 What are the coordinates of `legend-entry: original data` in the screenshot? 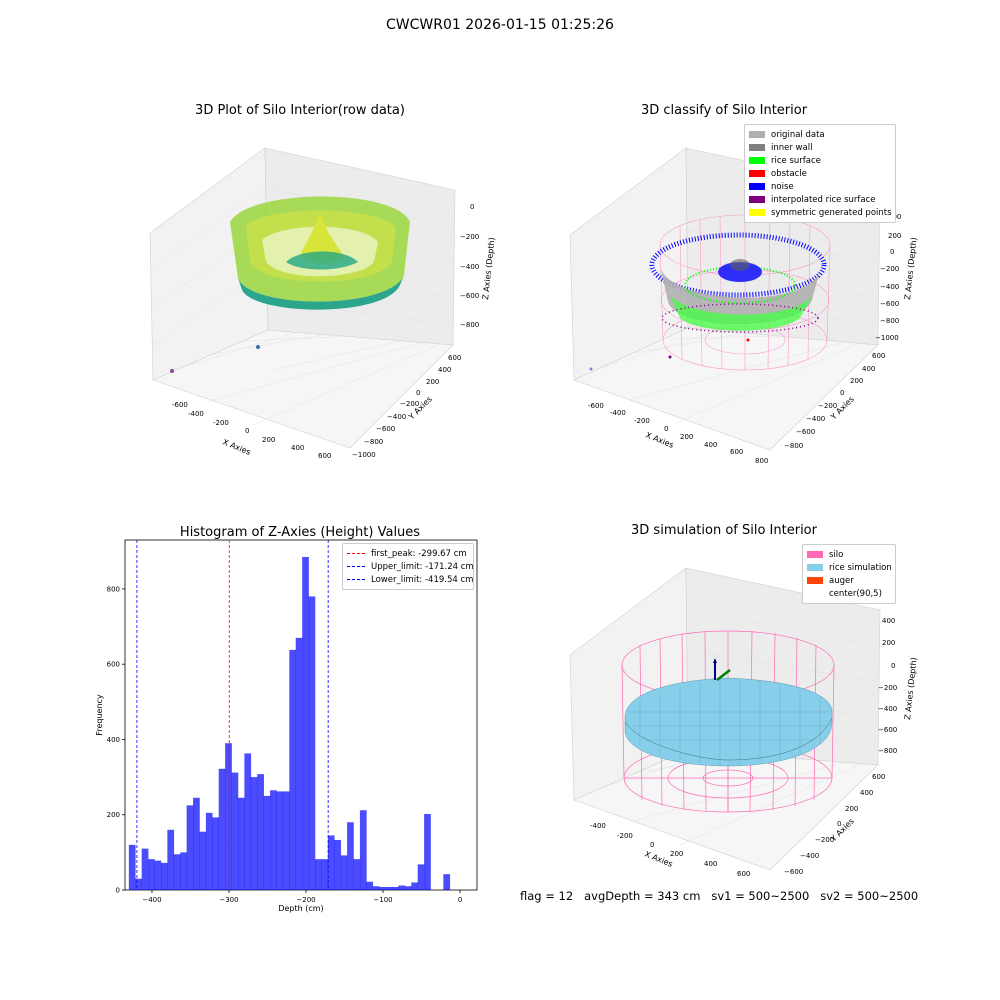 It's located at (820, 134).